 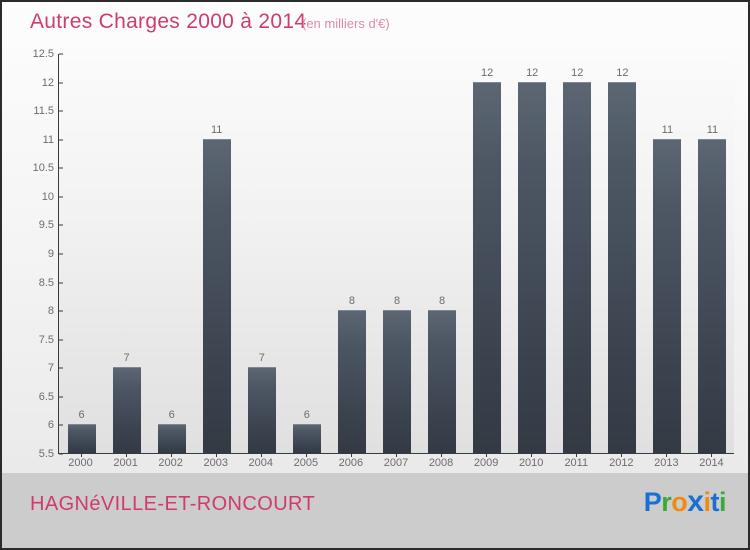 I want to click on chart-subtitle: (en milliers d'€), so click(x=346, y=23).